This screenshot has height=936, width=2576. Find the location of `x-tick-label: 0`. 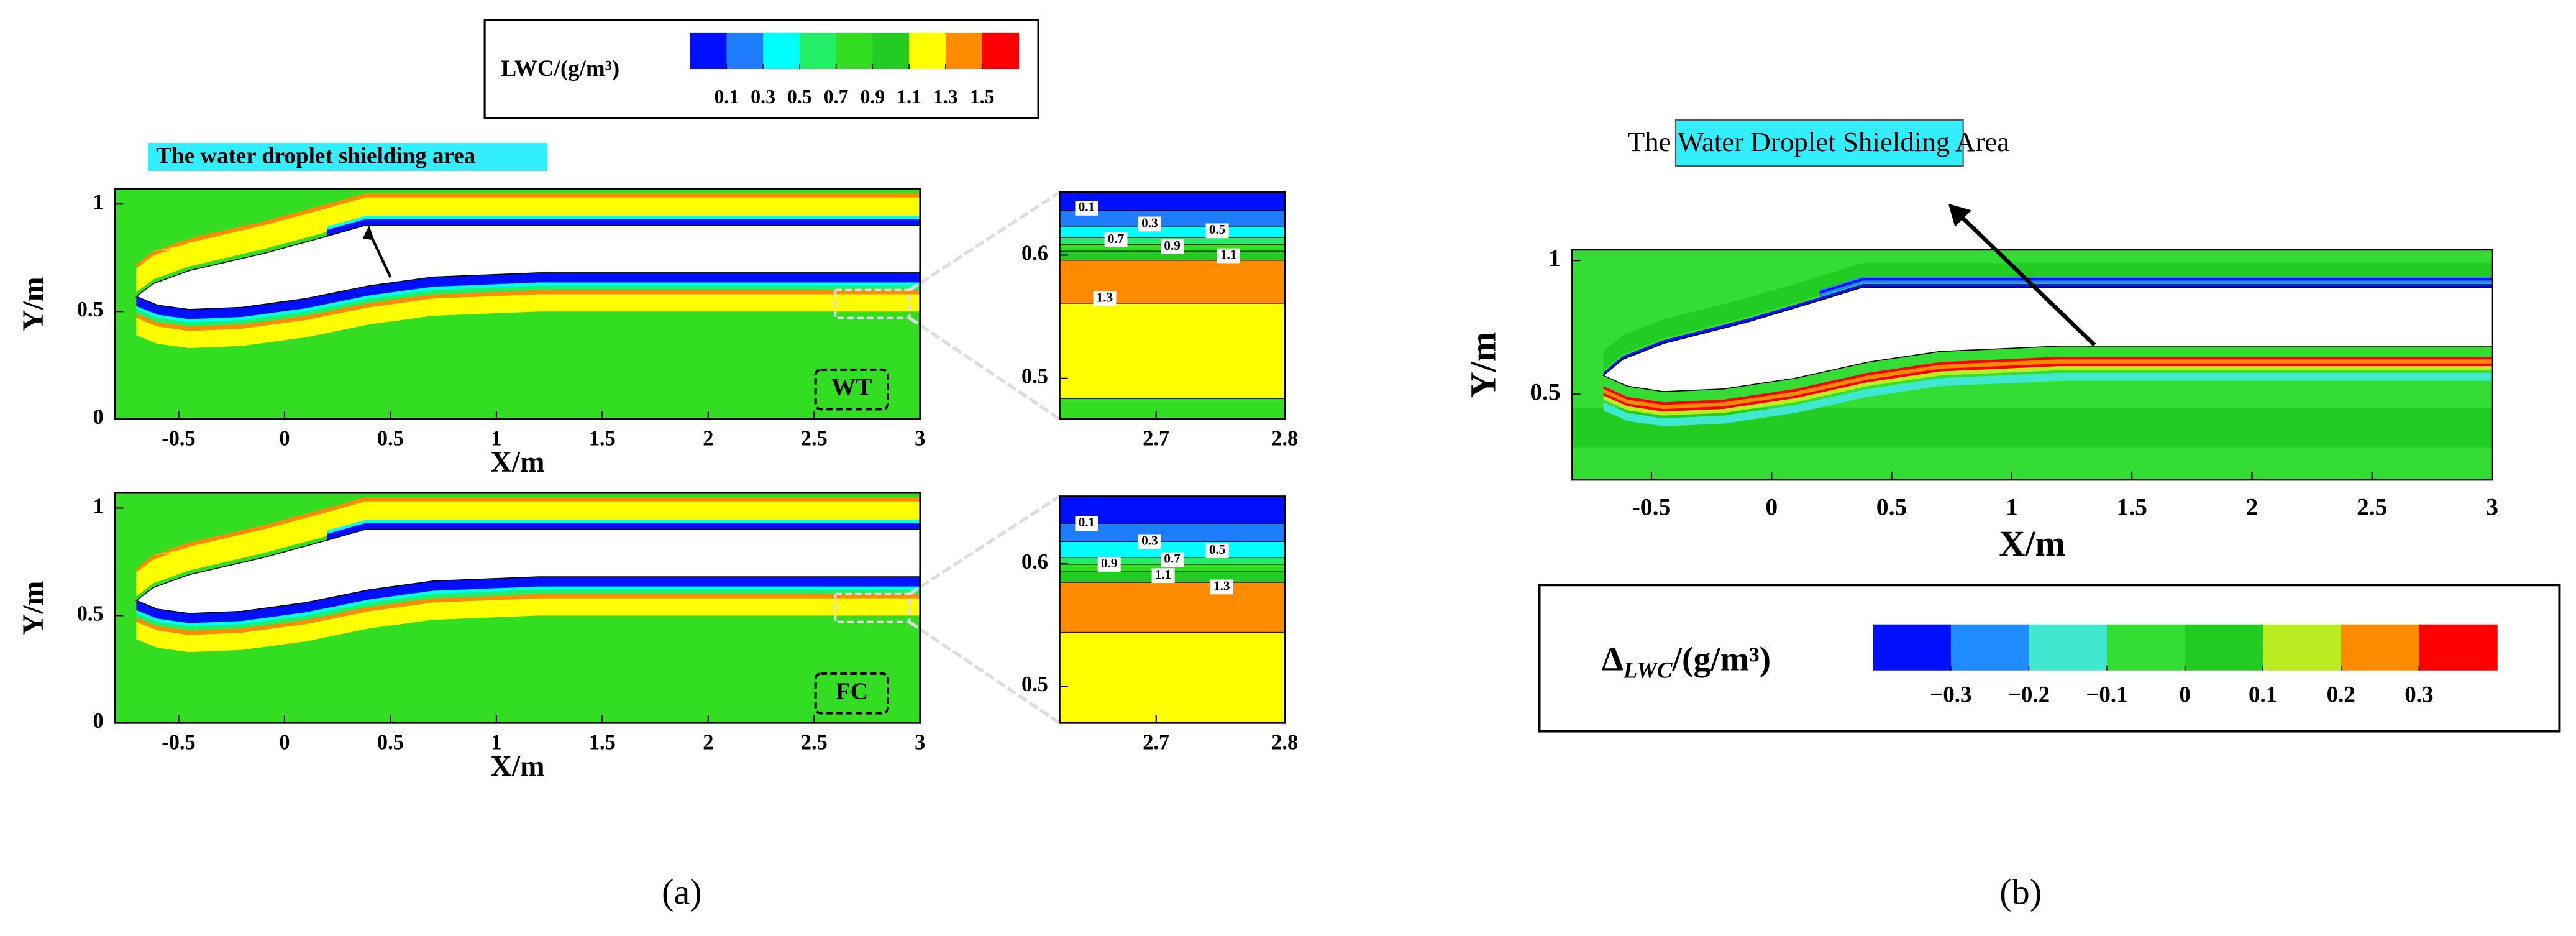

x-tick-label: 0 is located at coordinates (1771, 507).